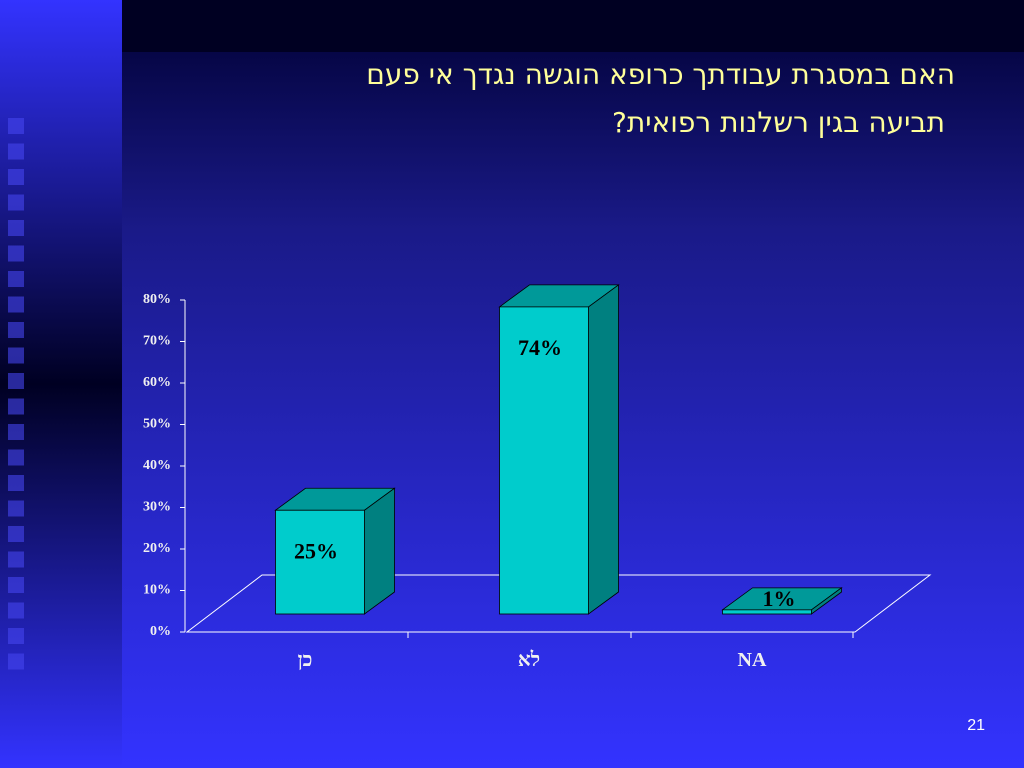 The image size is (1024, 768). What do you see at coordinates (778, 122) in the screenshot?
I see `chart-title: תביעה בגין רשלנות רפואית?` at bounding box center [778, 122].